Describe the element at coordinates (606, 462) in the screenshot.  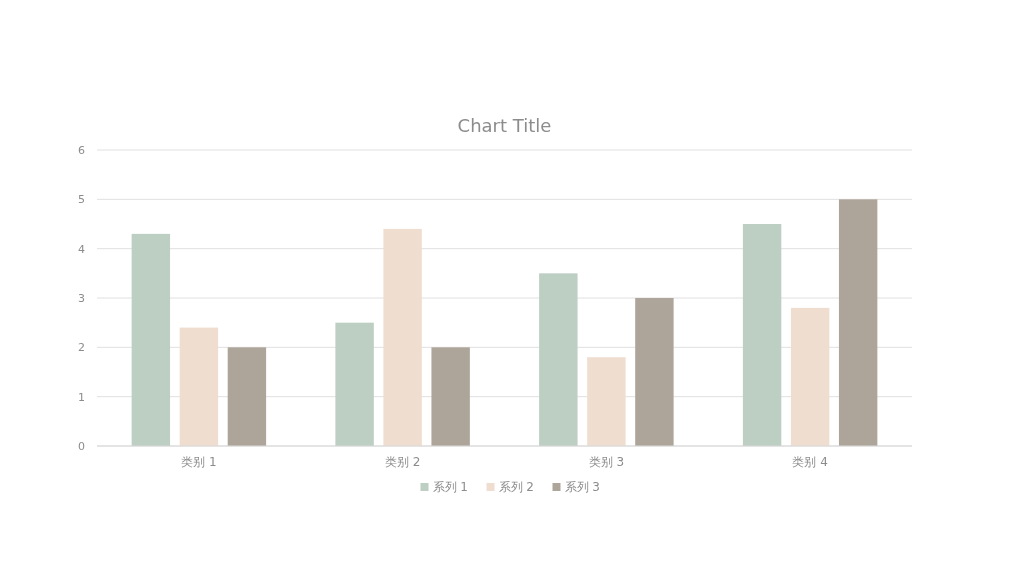
I see `x-tick-label: 类别 3` at that location.